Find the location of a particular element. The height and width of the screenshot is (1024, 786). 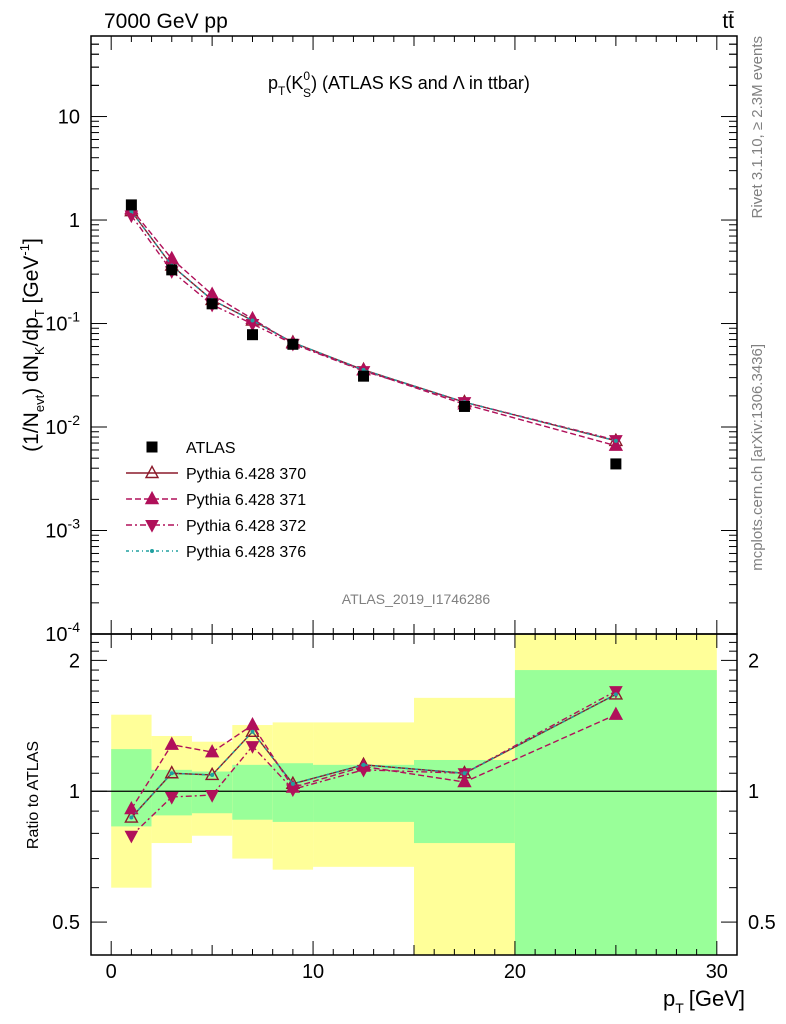

legend-label: Pythia 6.428 370 is located at coordinates (246, 474).